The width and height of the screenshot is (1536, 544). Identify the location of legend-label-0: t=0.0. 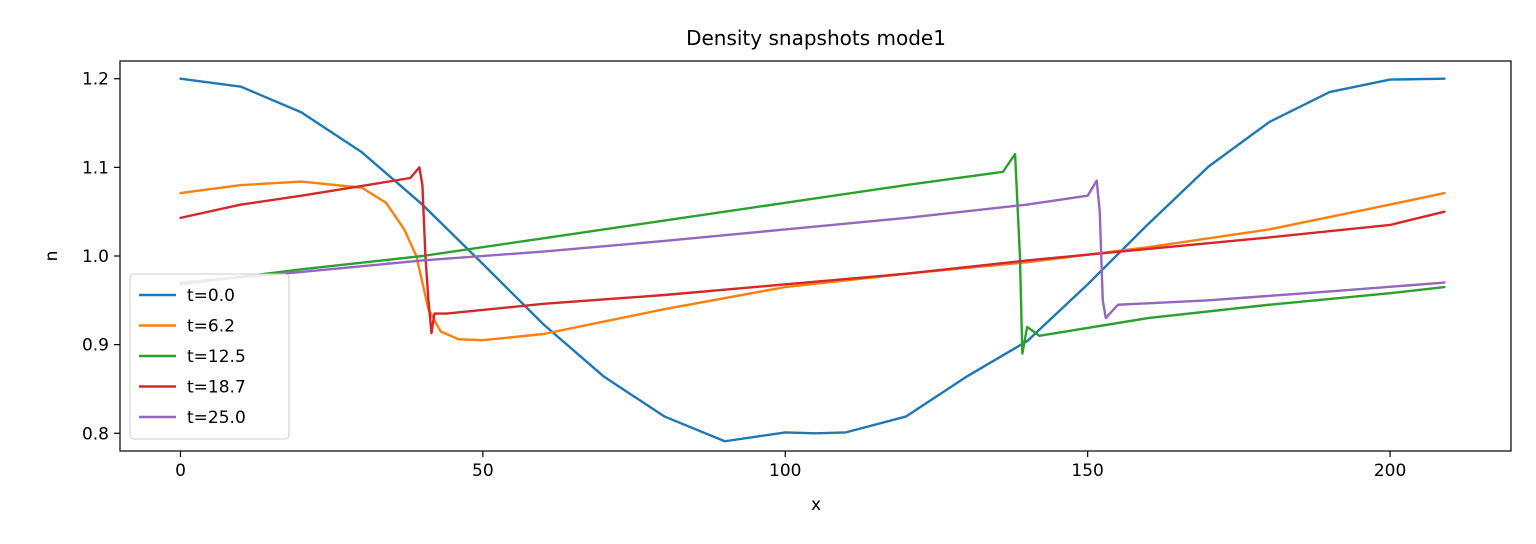
(211, 296).